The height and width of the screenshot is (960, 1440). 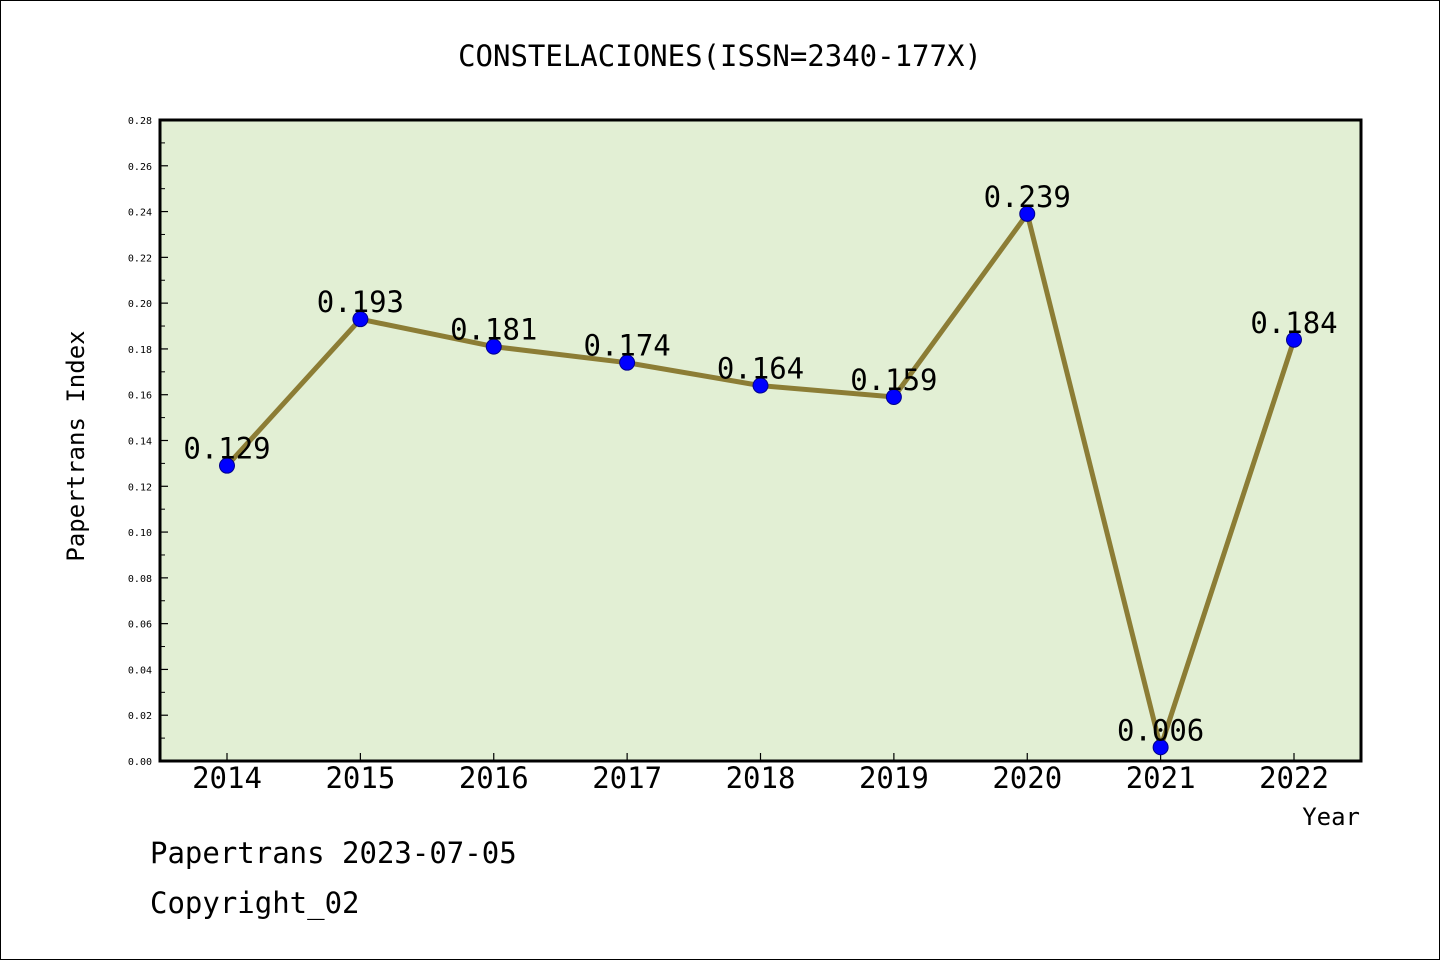 I want to click on data-label: 0.184, so click(x=1293, y=323).